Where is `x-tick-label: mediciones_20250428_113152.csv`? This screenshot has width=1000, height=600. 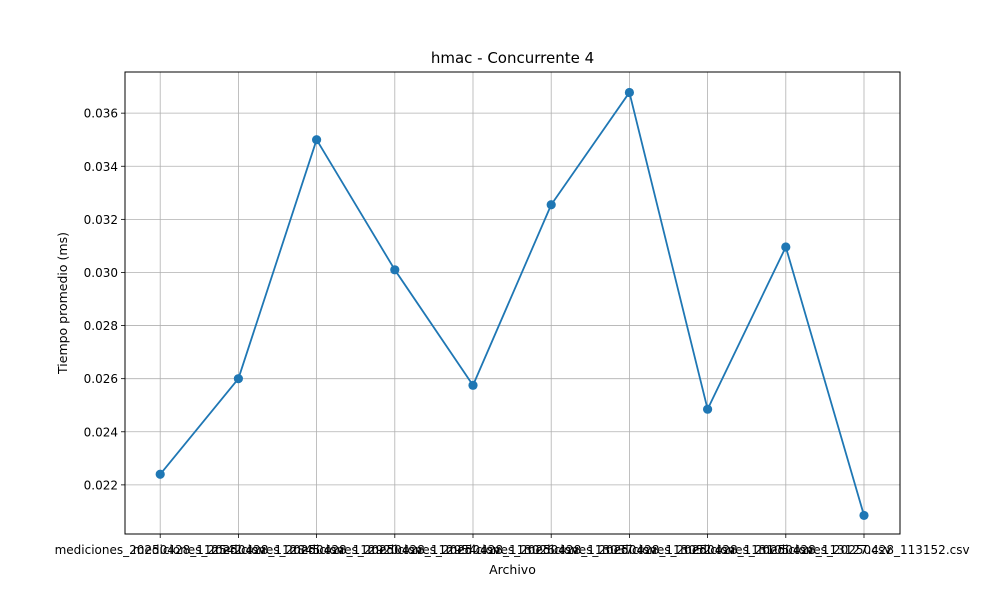
x-tick-label: mediciones_20250428_113152.csv is located at coordinates (863, 550).